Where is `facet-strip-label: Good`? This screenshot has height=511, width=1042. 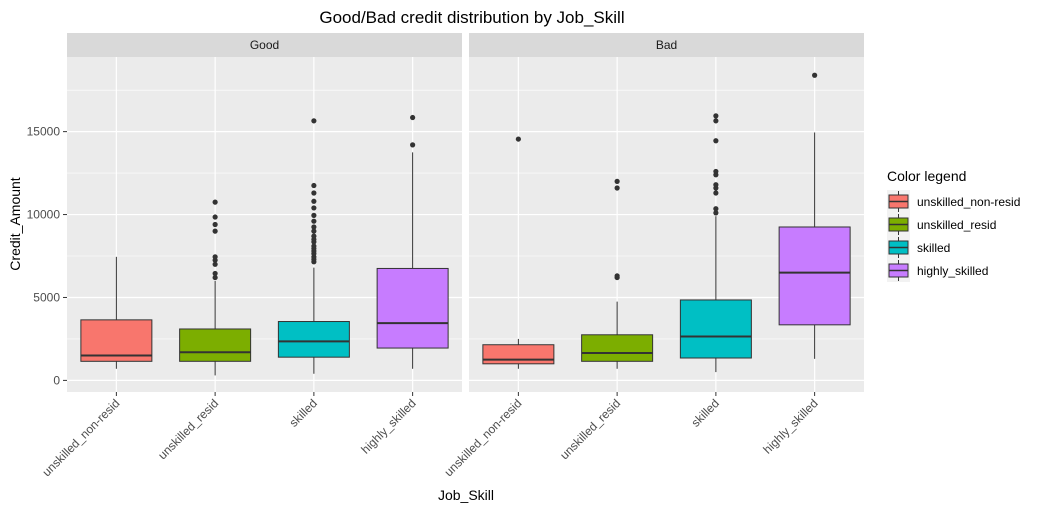
facet-strip-label: Good is located at coordinates (264, 45).